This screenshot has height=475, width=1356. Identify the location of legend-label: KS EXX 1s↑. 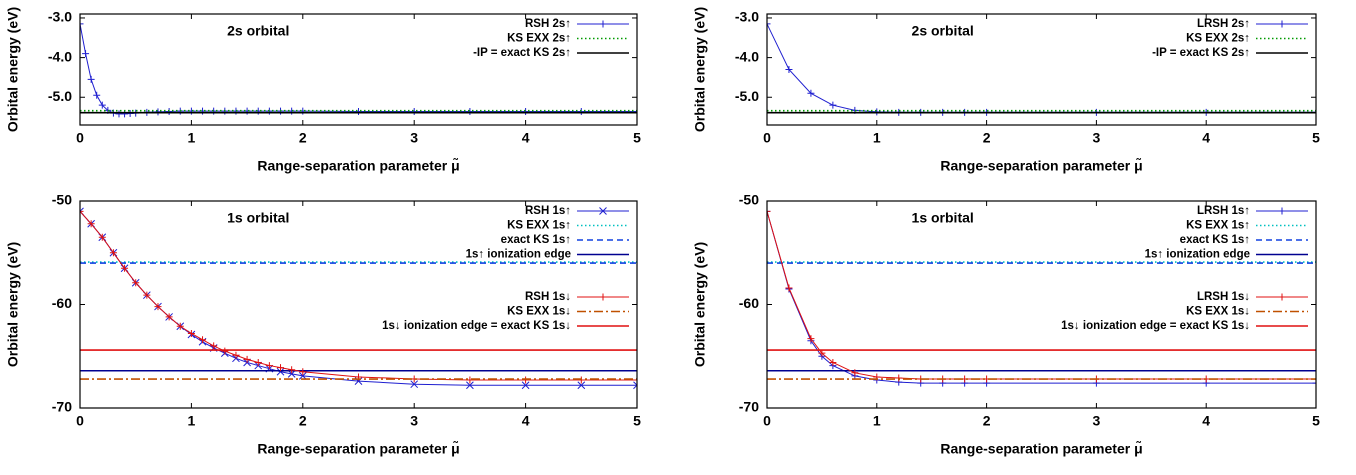
(1218, 226).